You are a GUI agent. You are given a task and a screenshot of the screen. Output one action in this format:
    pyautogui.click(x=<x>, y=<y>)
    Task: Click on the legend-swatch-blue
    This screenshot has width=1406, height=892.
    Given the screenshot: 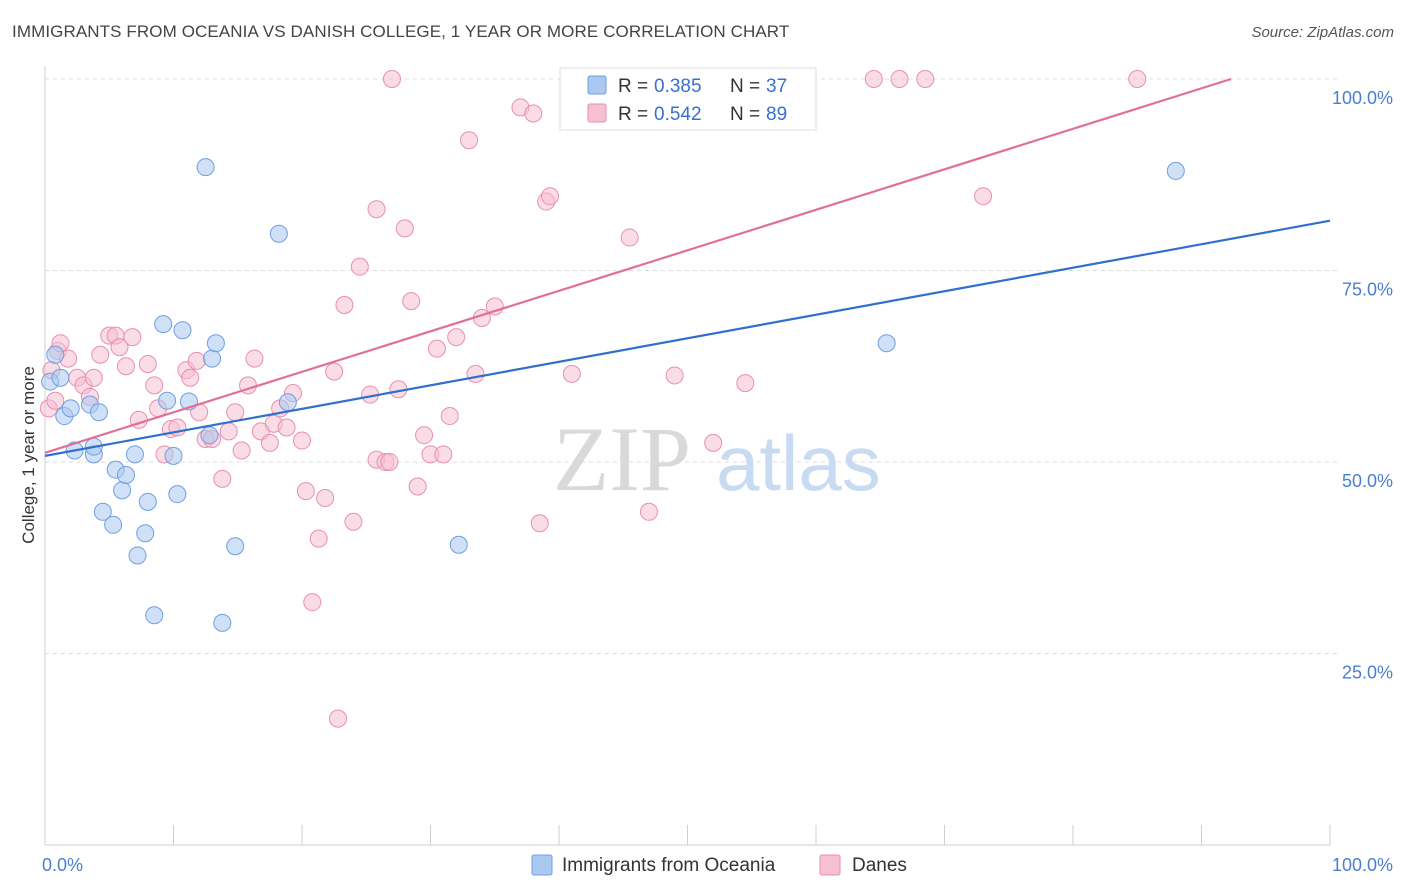 What is the action you would take?
    pyautogui.click(x=597, y=85)
    